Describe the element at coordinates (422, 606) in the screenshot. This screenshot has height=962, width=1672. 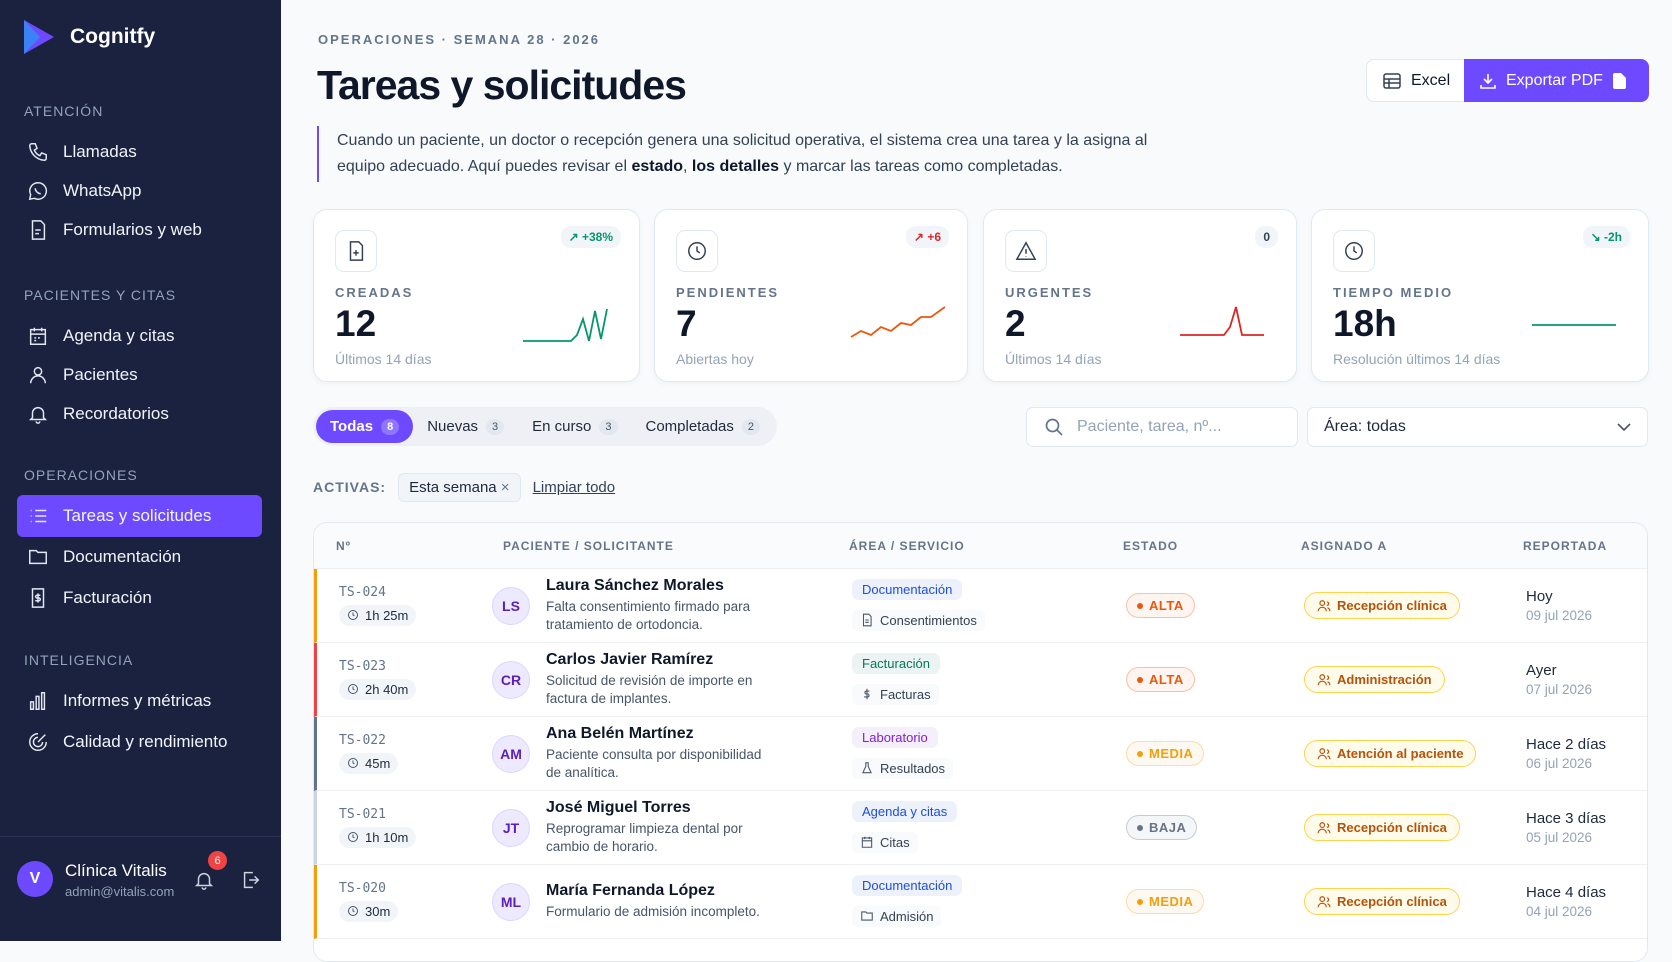
I see `cell-id: TS-024 1h 25m` at that location.